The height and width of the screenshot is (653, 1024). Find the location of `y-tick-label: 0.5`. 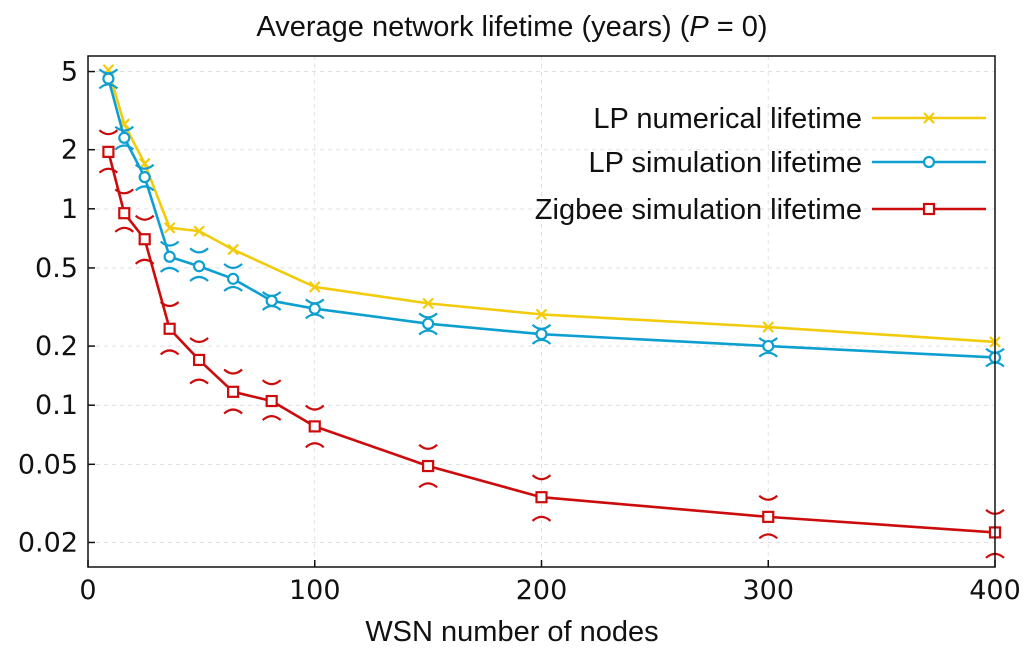

y-tick-label: 0.5 is located at coordinates (56, 268).